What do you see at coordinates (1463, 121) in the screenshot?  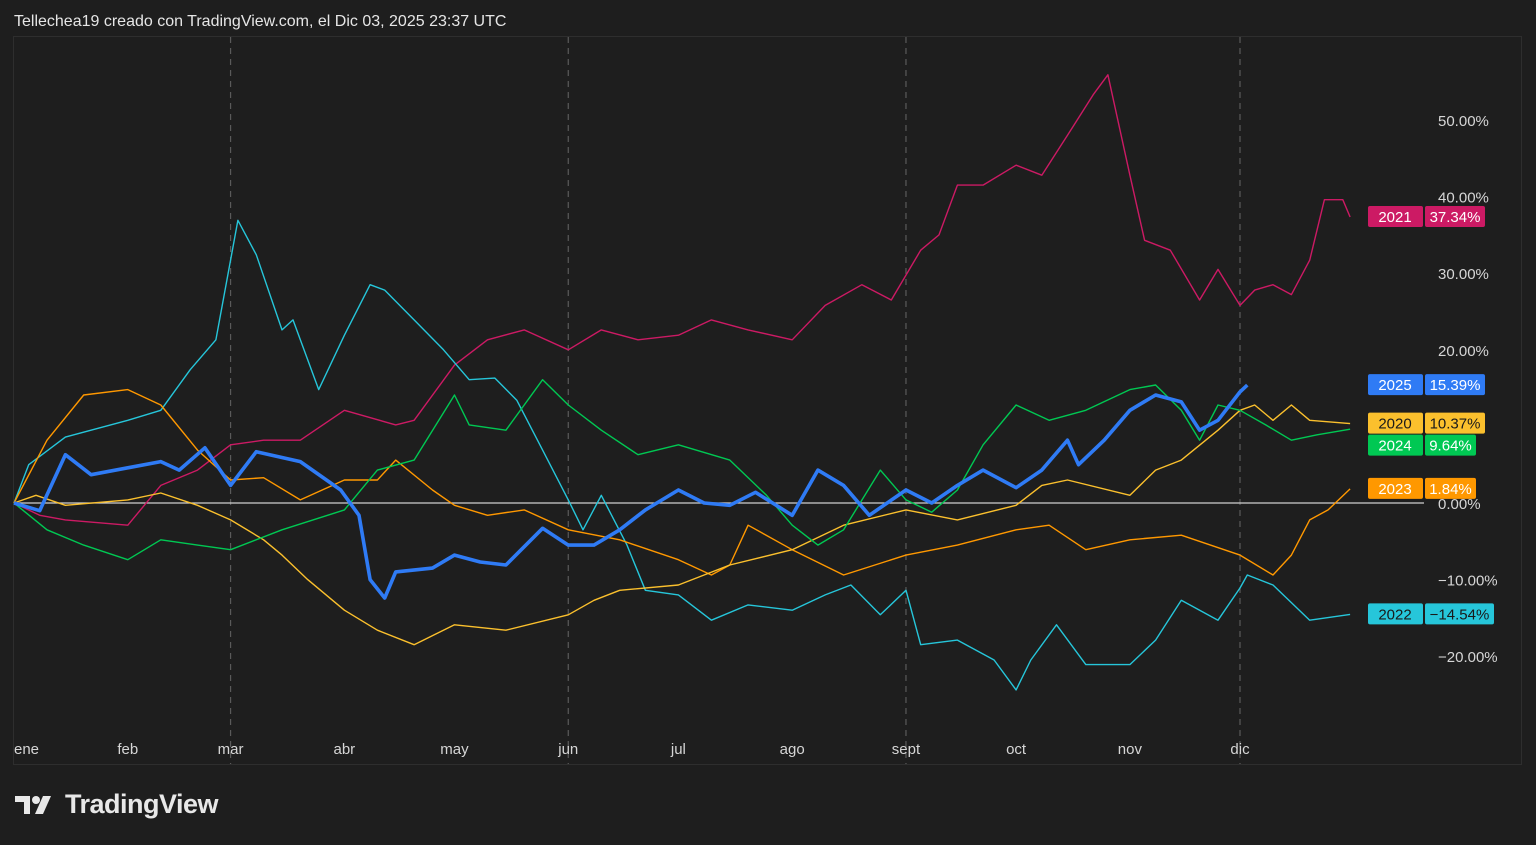 I see `y-tick-label: 50.00%` at bounding box center [1463, 121].